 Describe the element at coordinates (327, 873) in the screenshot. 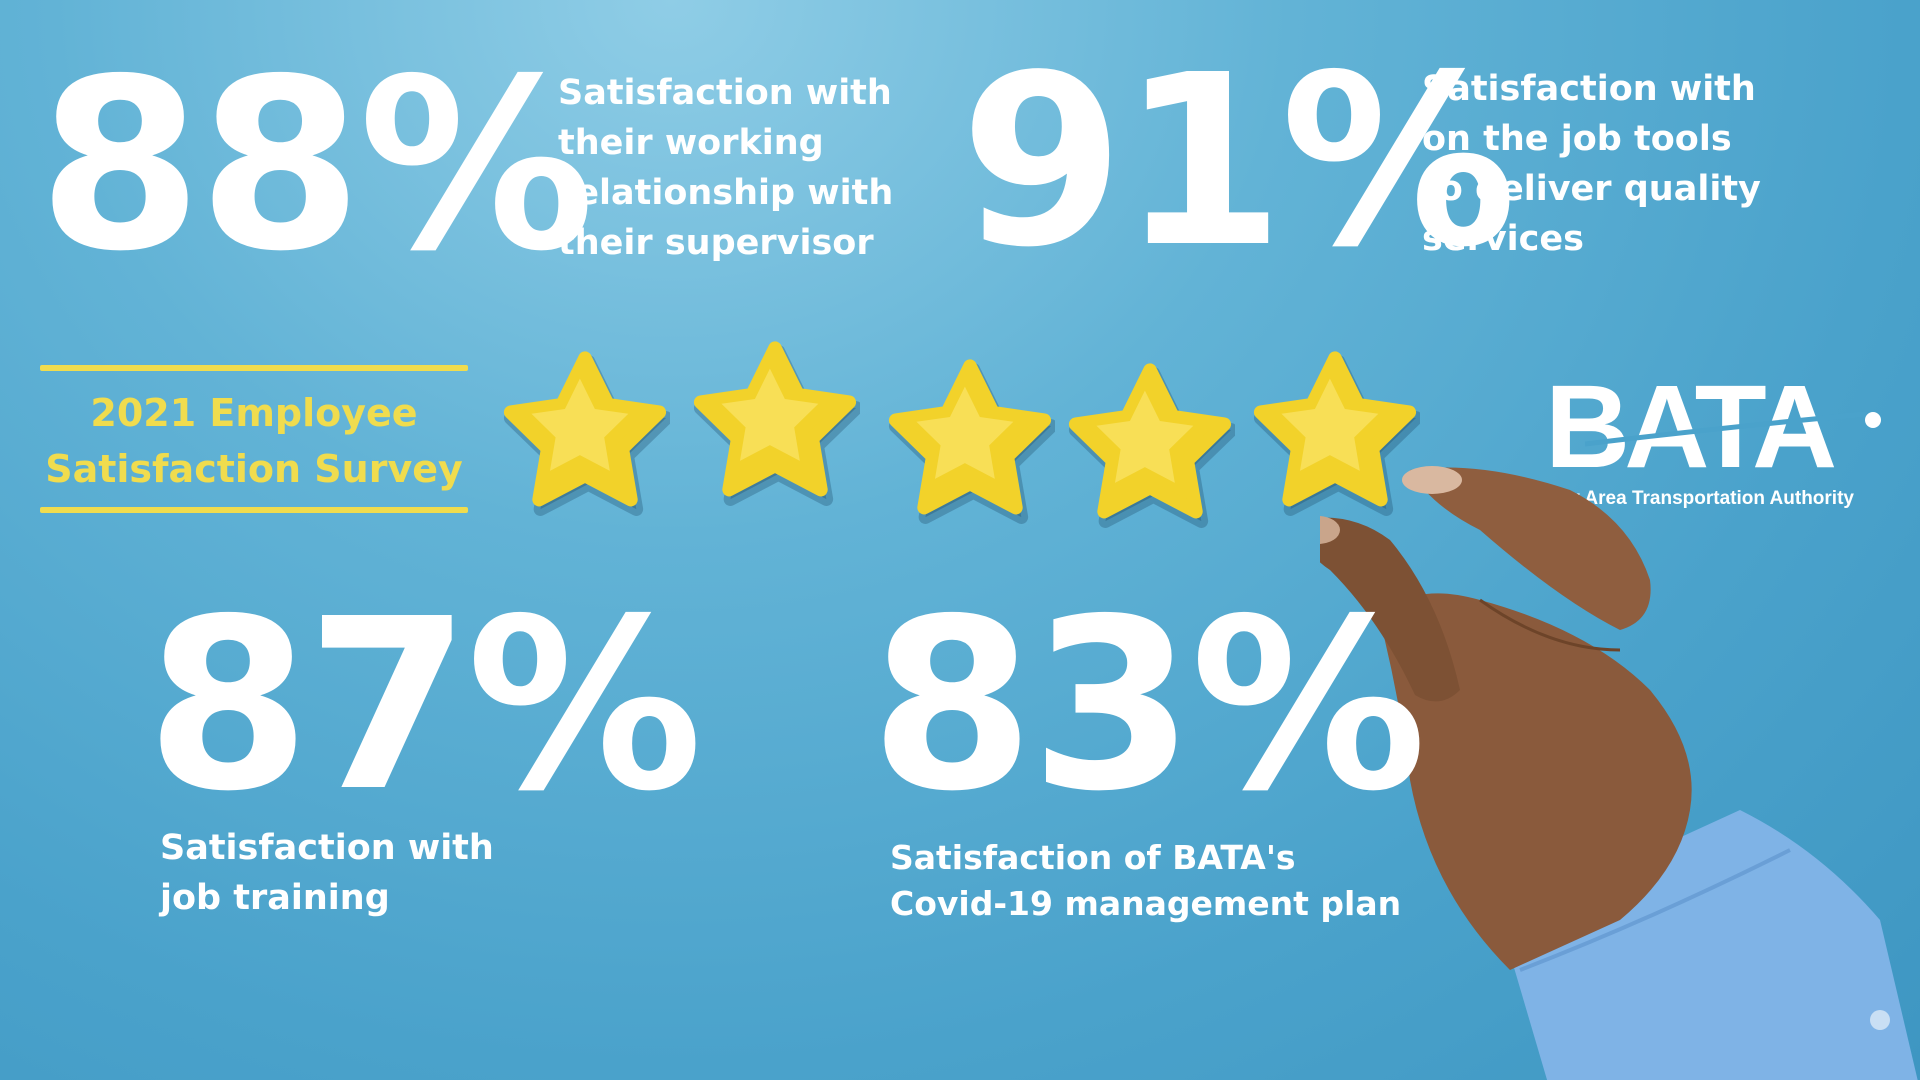

I see `stat-training-label: Satisfaction with job training` at that location.